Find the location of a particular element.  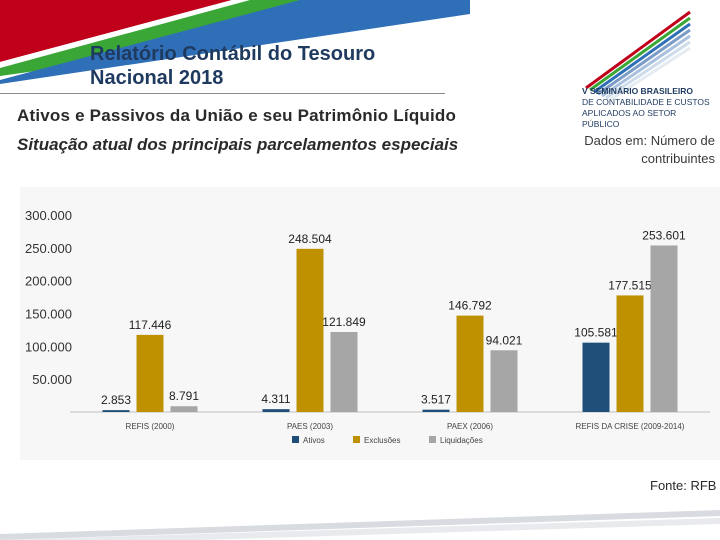

y-tick-label: 150.000 is located at coordinates (48, 314).